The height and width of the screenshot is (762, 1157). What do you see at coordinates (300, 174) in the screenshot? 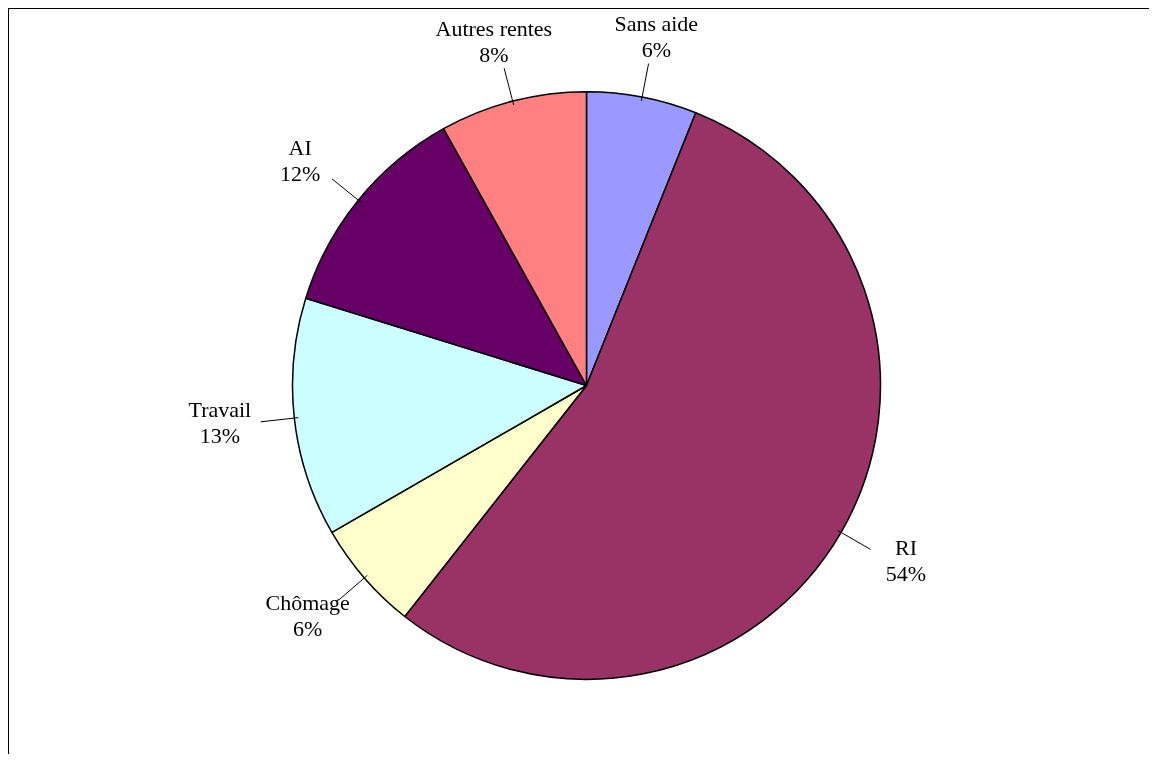
I see `data-label: 12%` at bounding box center [300, 174].